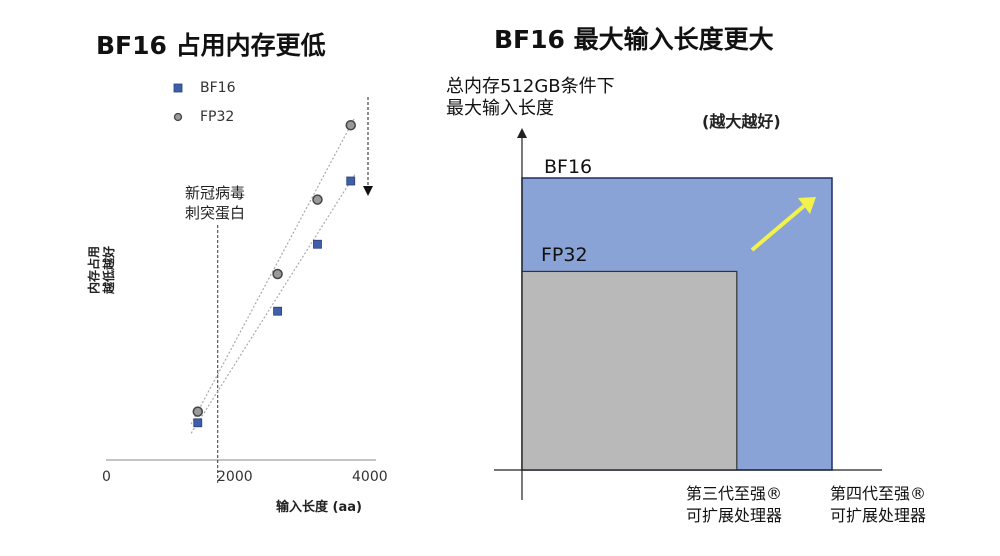  I want to click on bar-label-bf16: BF16, so click(568, 167).